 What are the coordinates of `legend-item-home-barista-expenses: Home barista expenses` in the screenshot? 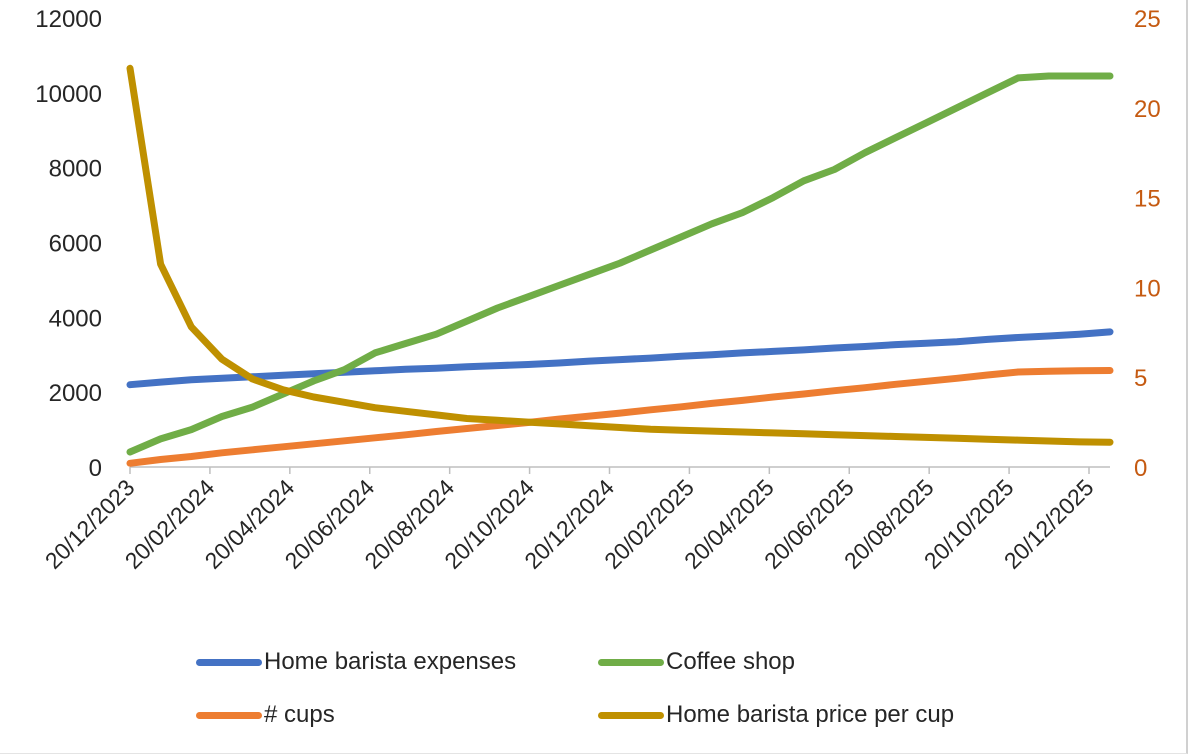 It's located at (356, 662).